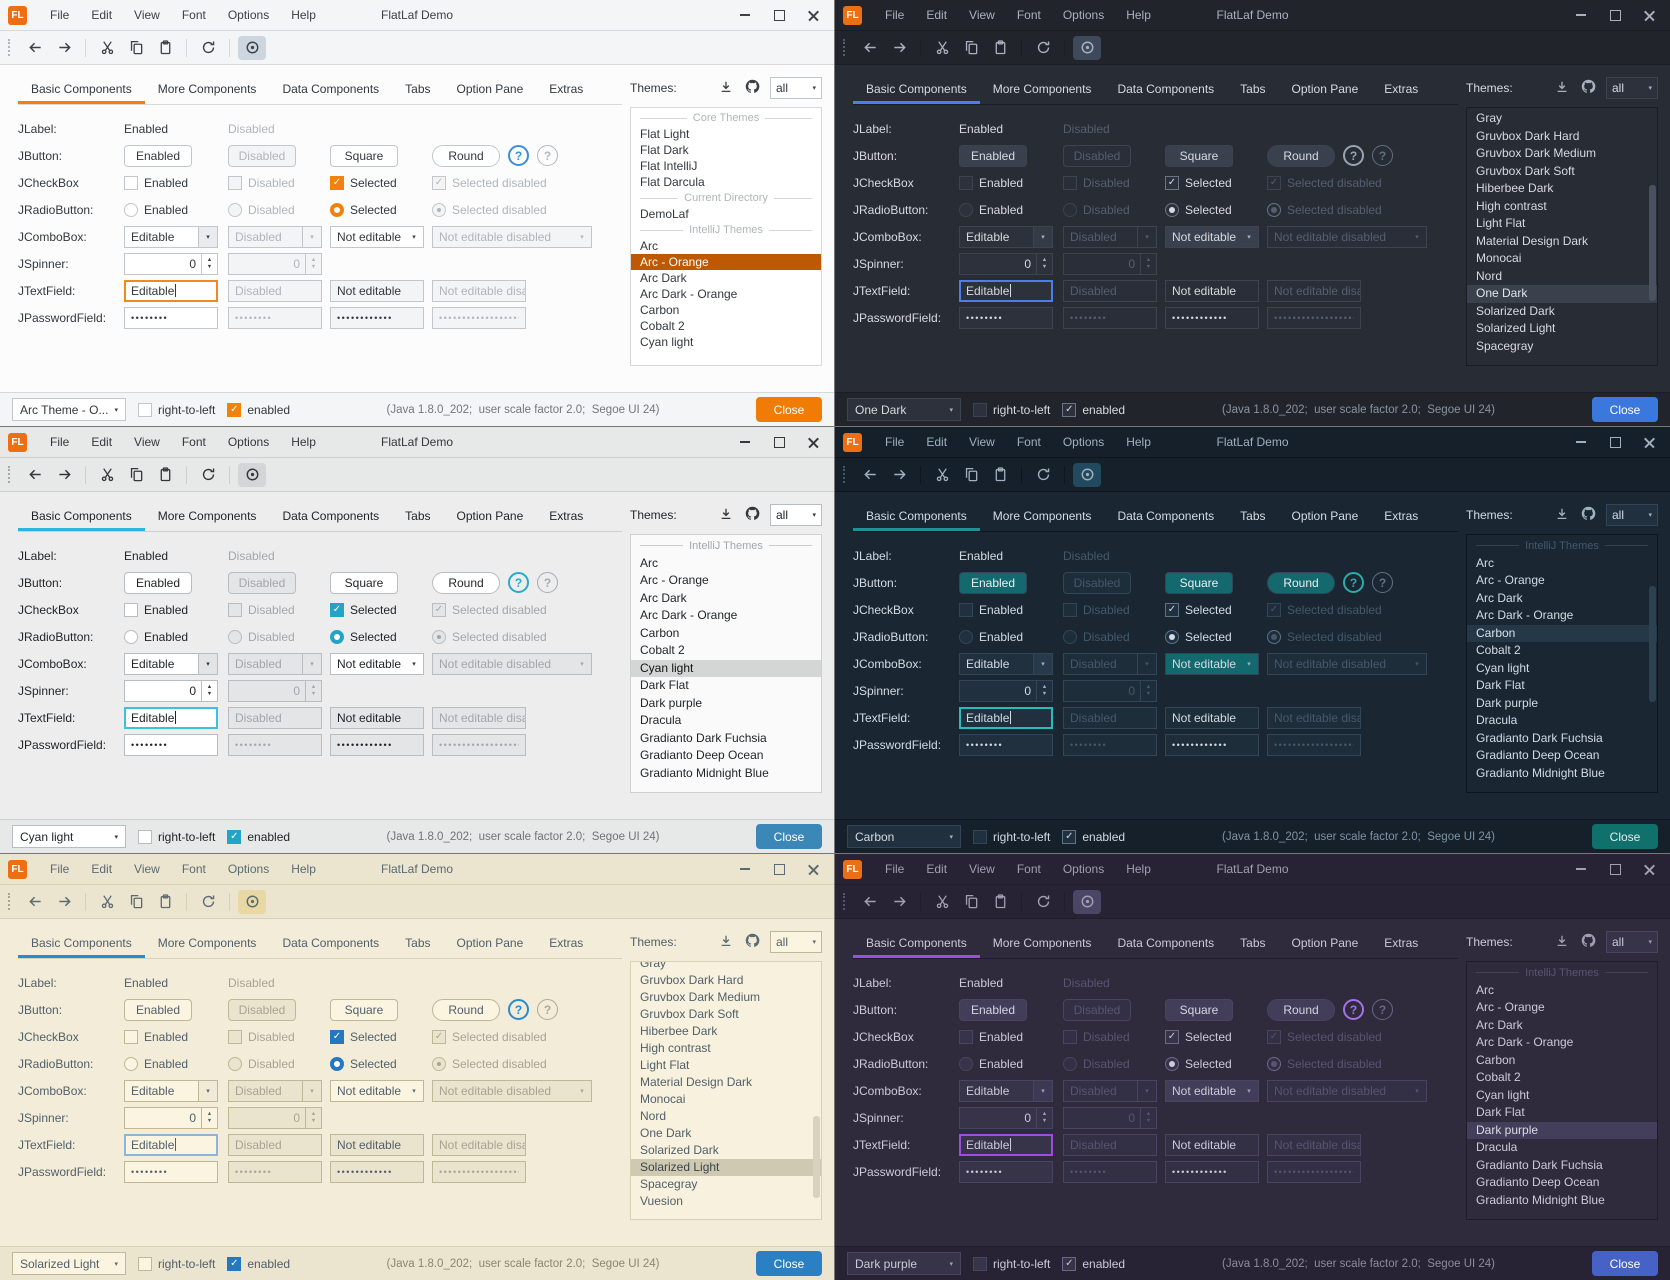 The image size is (1670, 1280). I want to click on spinner-stepper: ▲ ▼, so click(1044, 1117).